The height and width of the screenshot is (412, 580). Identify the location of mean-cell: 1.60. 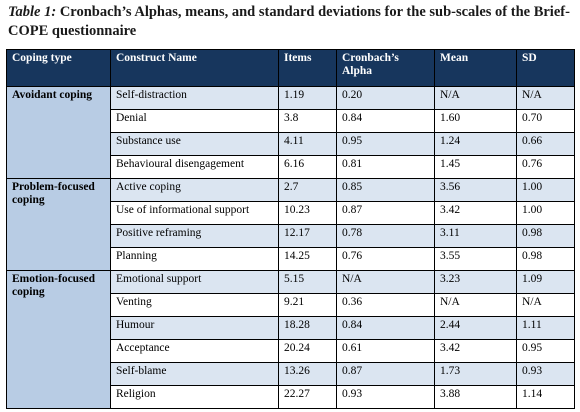
(475, 121).